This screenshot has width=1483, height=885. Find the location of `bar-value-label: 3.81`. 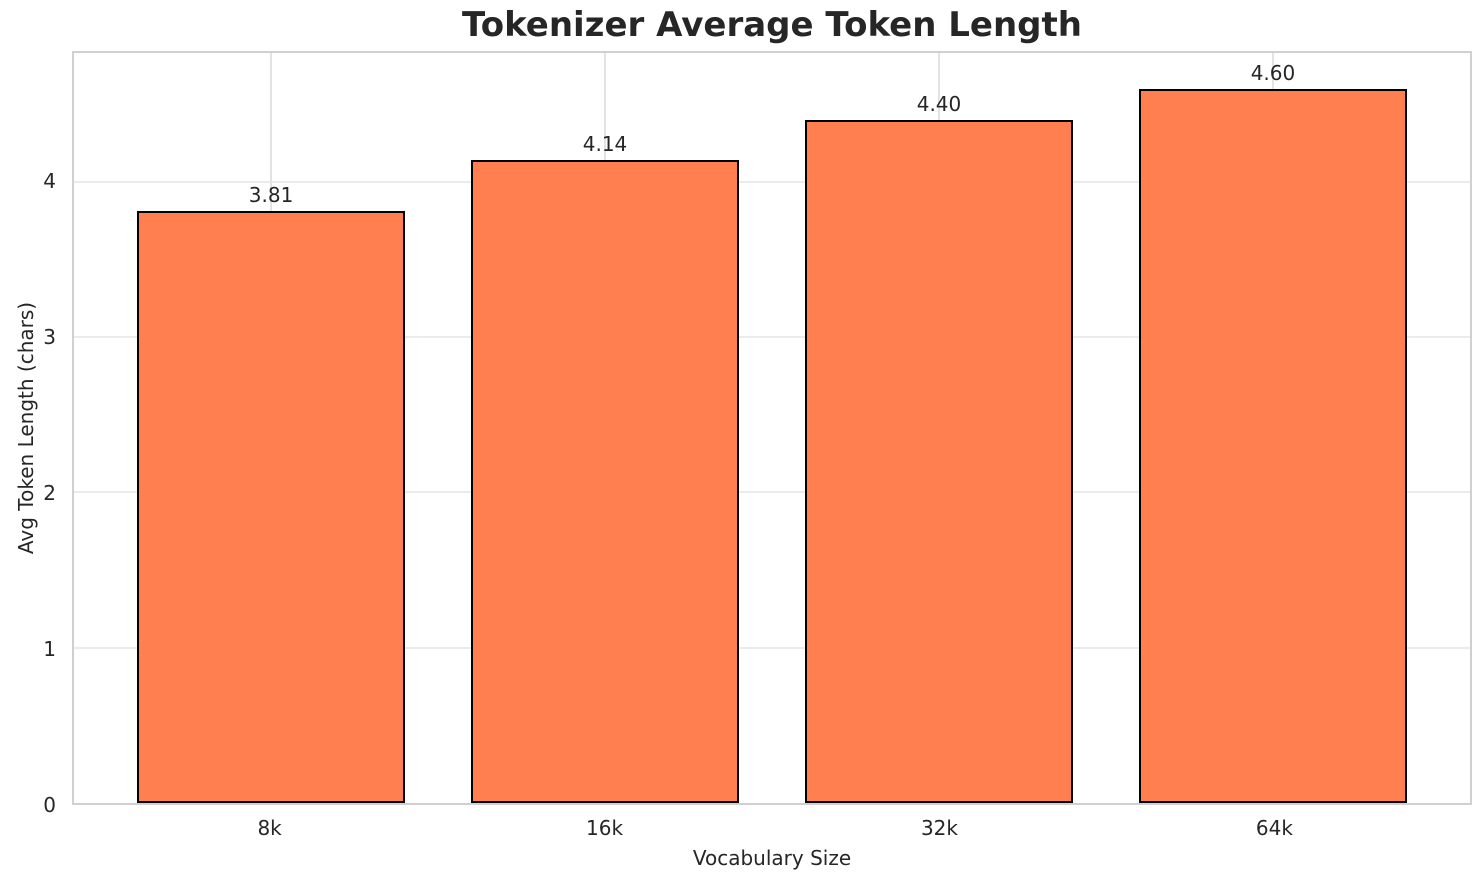

bar-value-label: 3.81 is located at coordinates (271, 195).